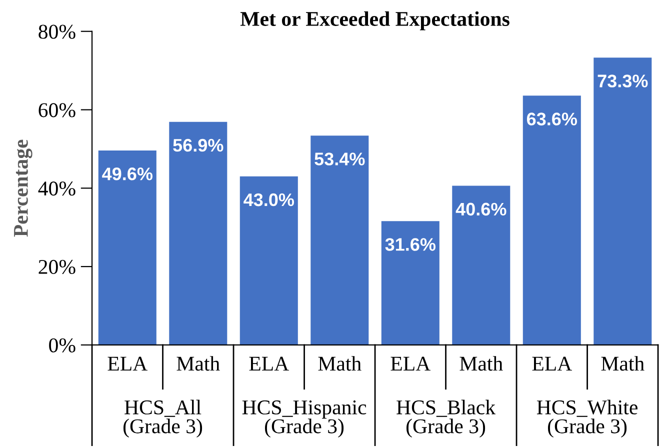  What do you see at coordinates (162, 419) in the screenshot?
I see `text: HCS_All (Grade 3)` at bounding box center [162, 419].